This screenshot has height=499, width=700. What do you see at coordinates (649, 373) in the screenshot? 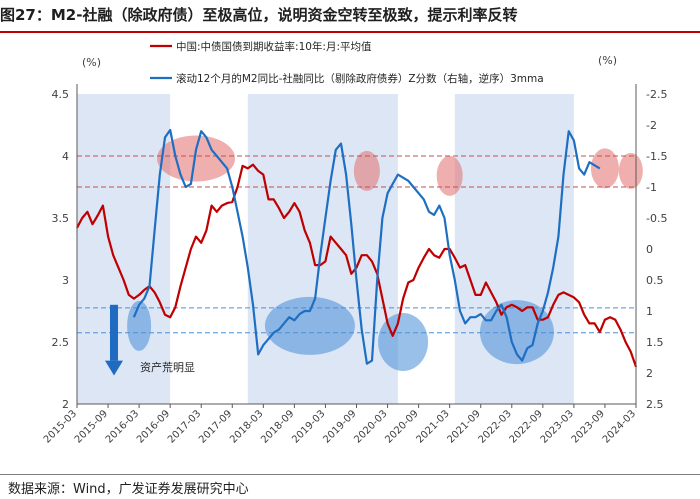
I see `right-tick-label: 2` at bounding box center [649, 373].